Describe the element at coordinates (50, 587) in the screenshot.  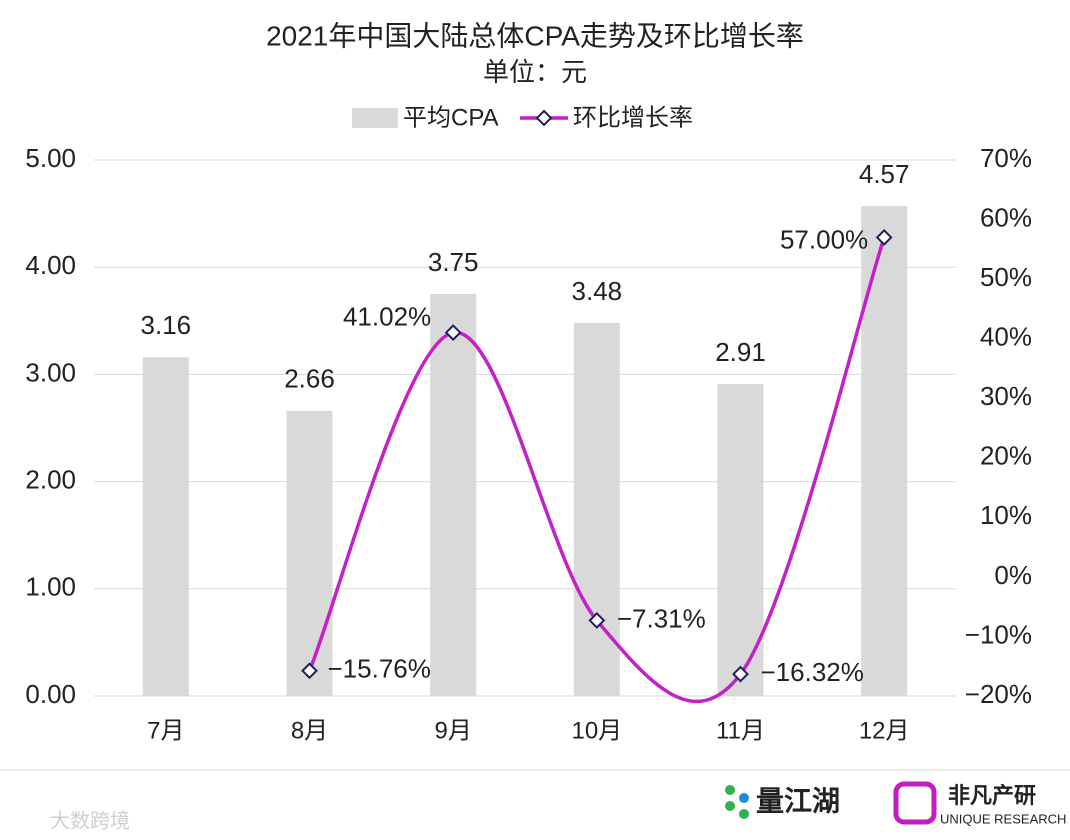
I see `y-tick-label: 1.00` at that location.